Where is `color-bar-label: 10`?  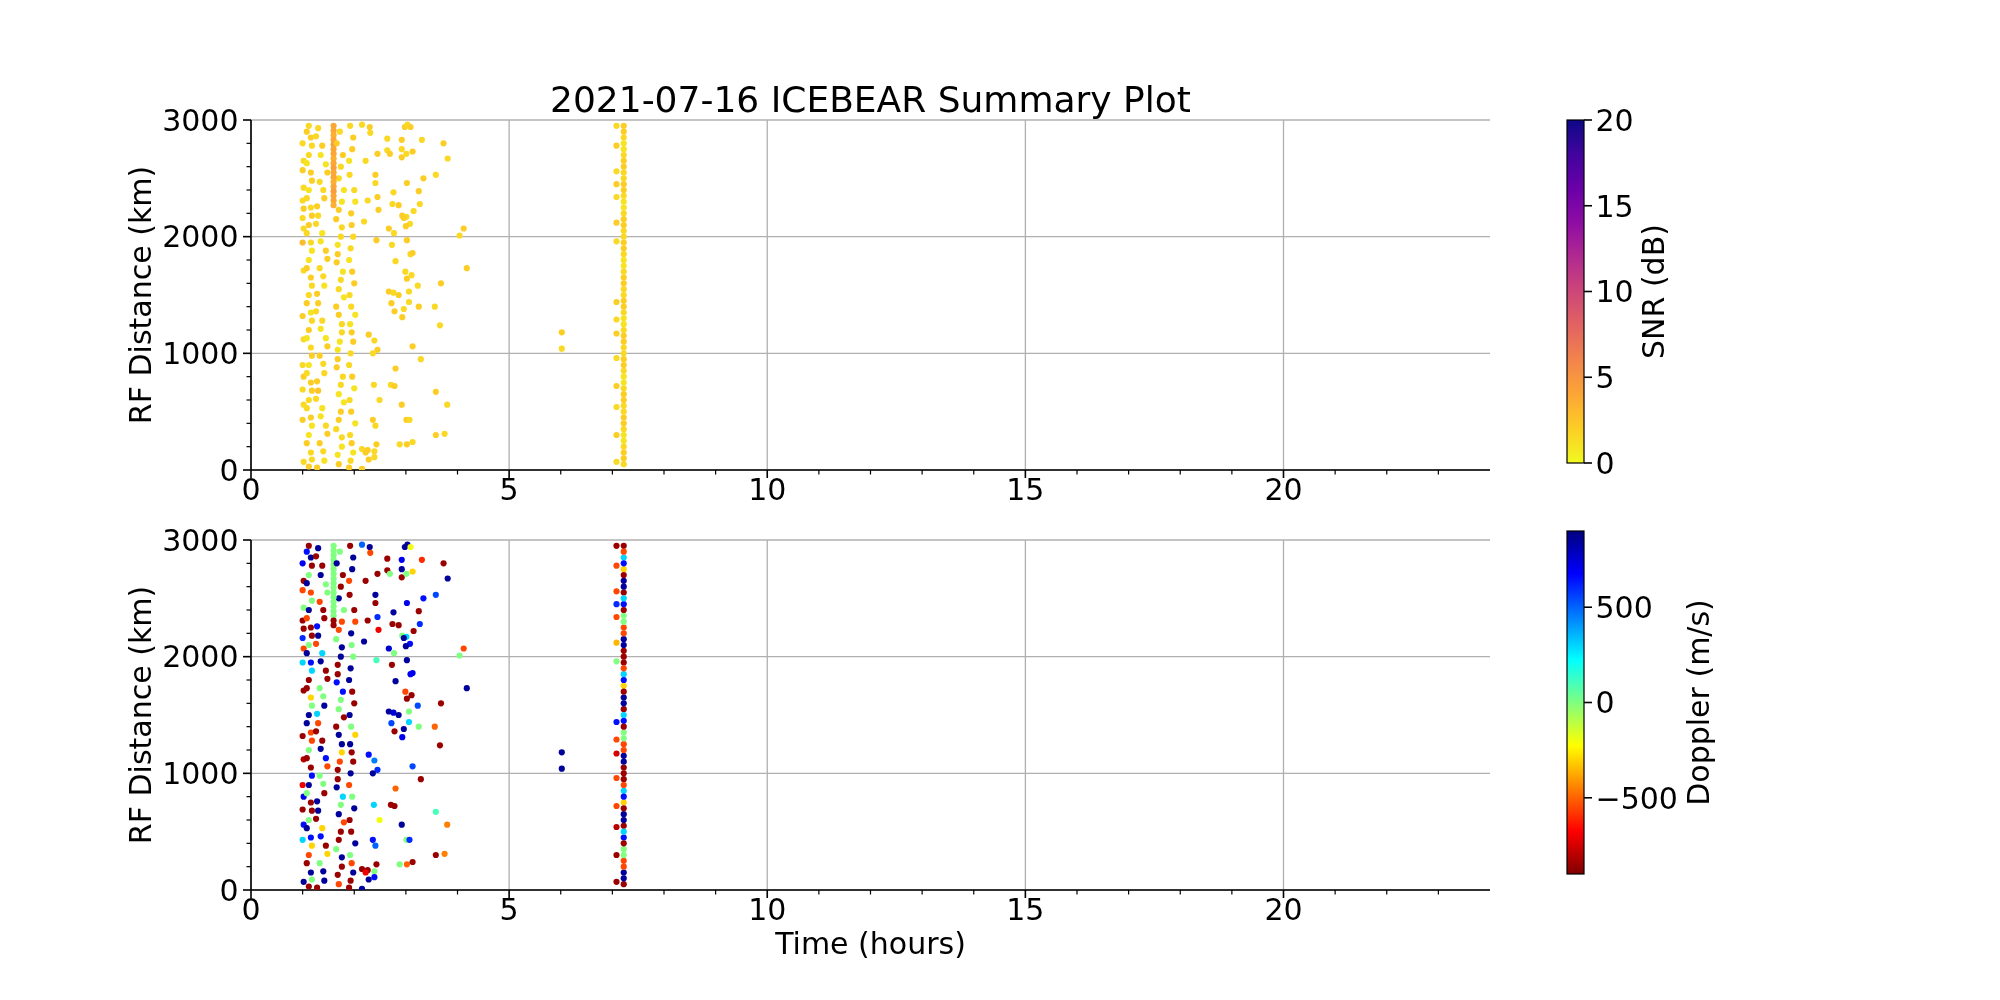
color-bar-label: 10 is located at coordinates (1614, 292).